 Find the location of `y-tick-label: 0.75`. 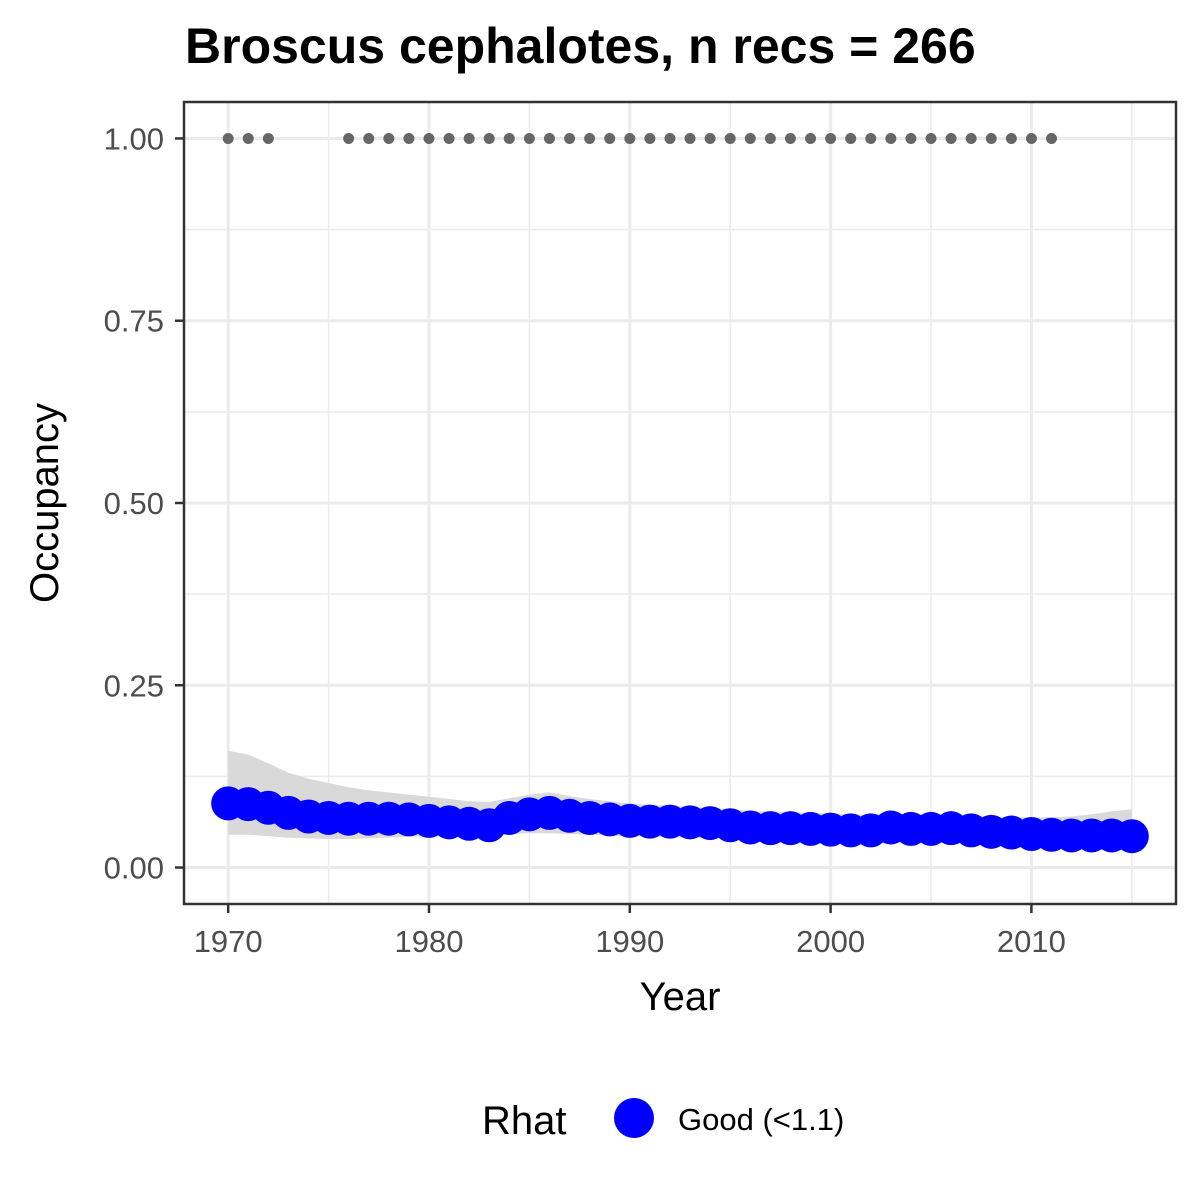

y-tick-label: 0.75 is located at coordinates (134, 321).